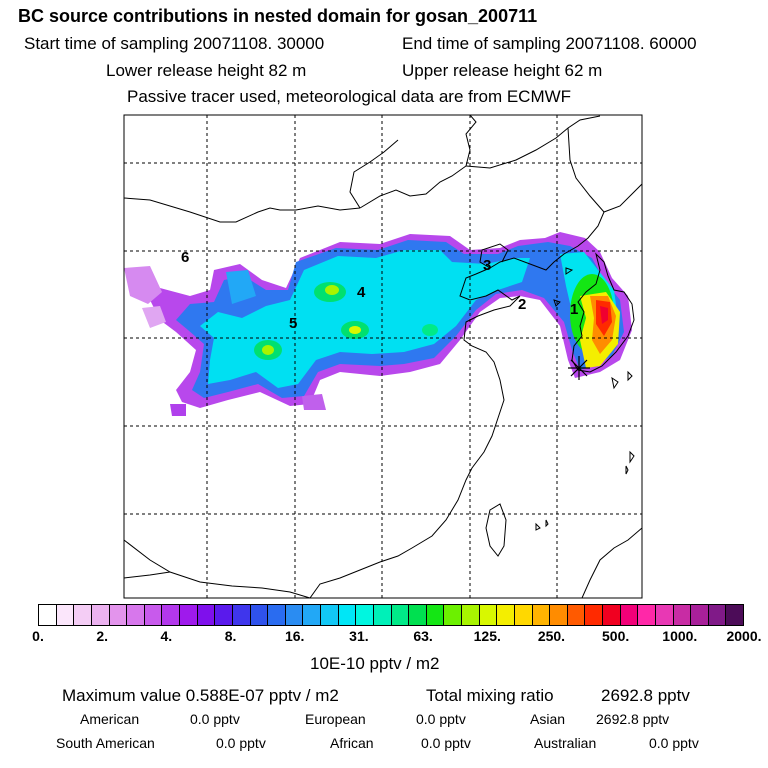  What do you see at coordinates (38, 636) in the screenshot?
I see `color-legend-tick-label: 0.` at bounding box center [38, 636].